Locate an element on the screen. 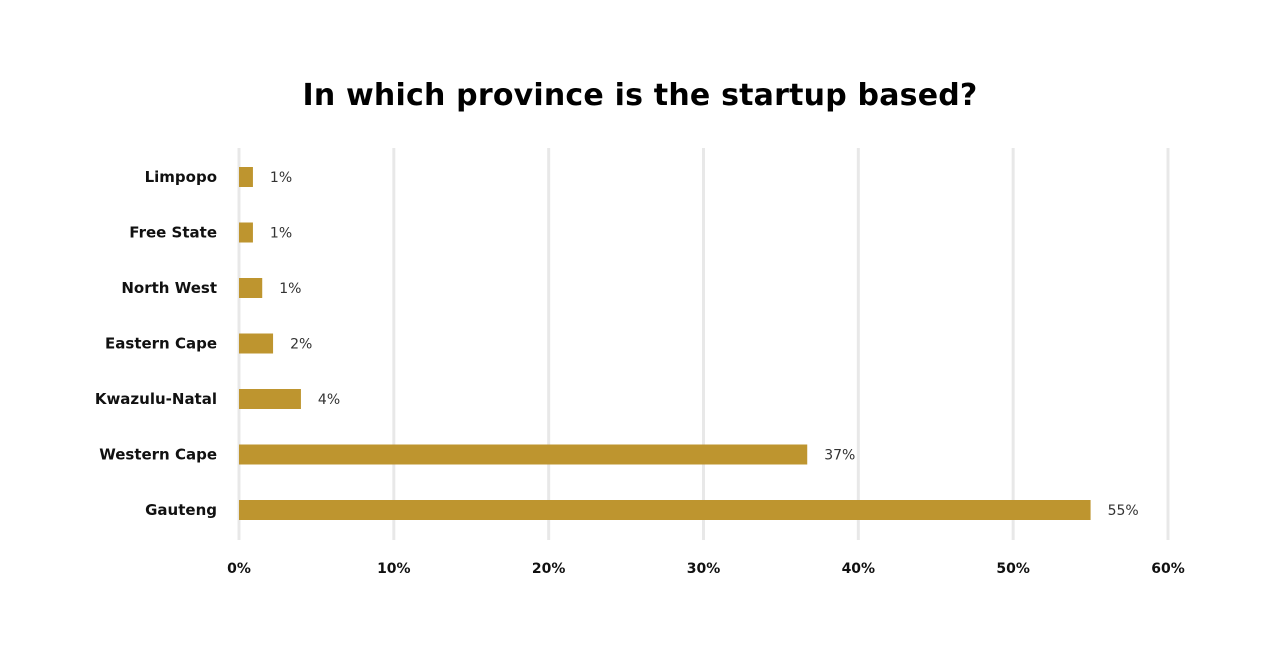 Image resolution: width=1280 pixels, height=659 pixels. x-axis-tick-labels: 0% 10% 20% 30% 40% 50% 60% is located at coordinates (706, 569).